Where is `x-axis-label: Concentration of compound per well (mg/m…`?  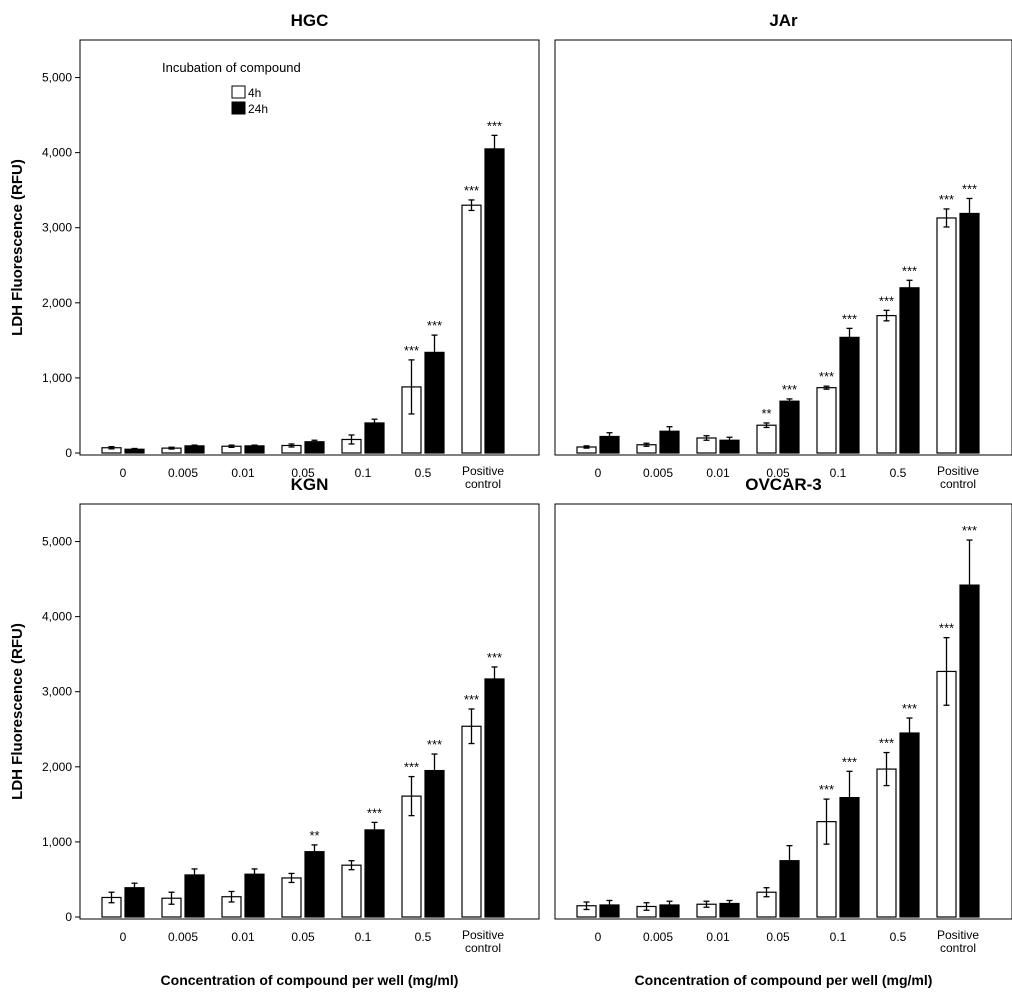
x-axis-label: Concentration of compound per well (mg/m… is located at coordinates (784, 980).